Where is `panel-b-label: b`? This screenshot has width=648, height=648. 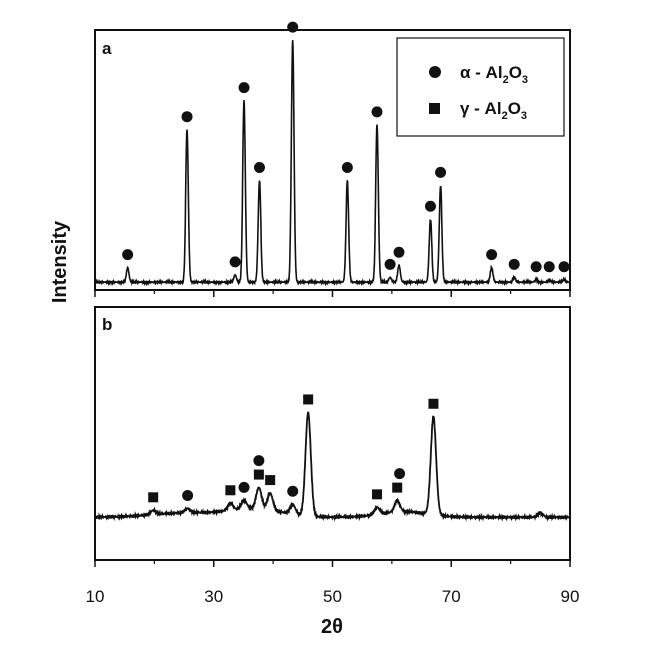
panel-b-label: b is located at coordinates (107, 324).